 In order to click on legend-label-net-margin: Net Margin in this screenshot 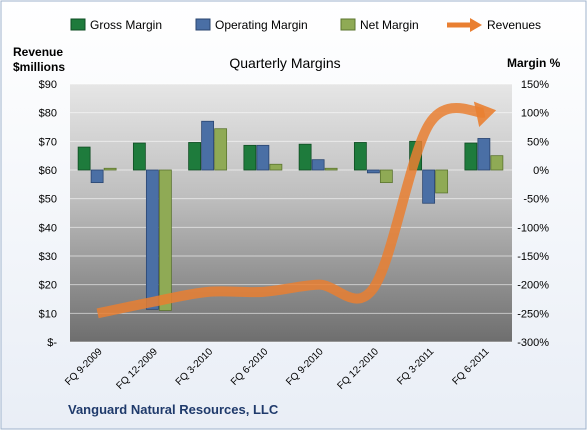, I will do `click(389, 25)`.